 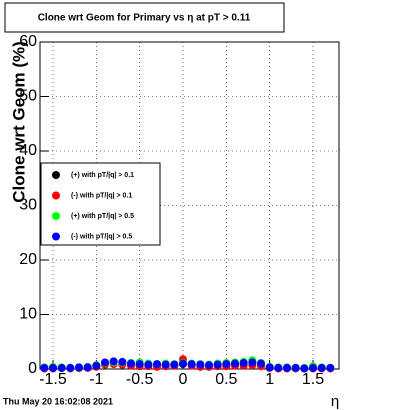 What do you see at coordinates (32, 368) in the screenshot?
I see `y-tick-label: 0` at bounding box center [32, 368].